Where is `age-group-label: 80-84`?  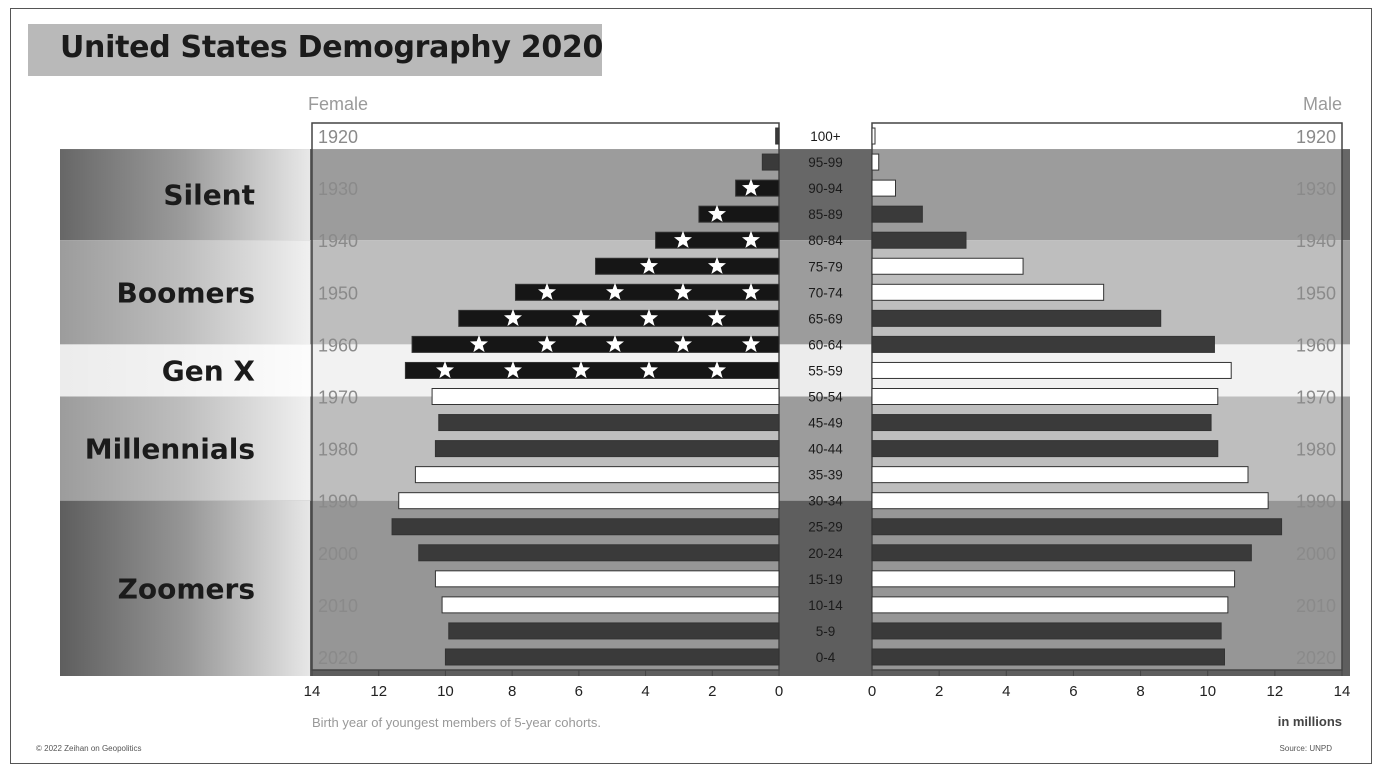
age-group-label: 80-84 is located at coordinates (825, 240).